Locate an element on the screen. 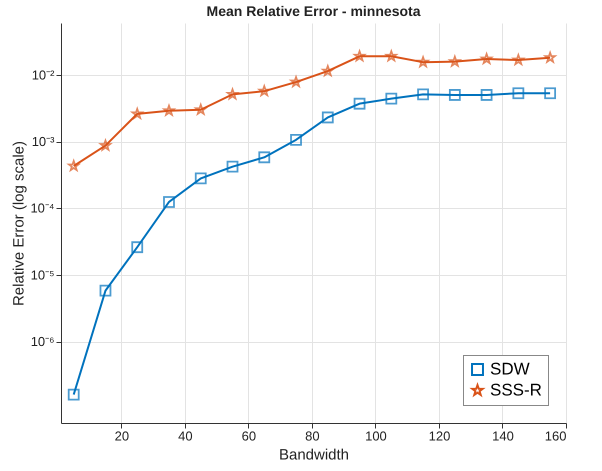 The height and width of the screenshot is (471, 602). legend-label: SDW is located at coordinates (510, 369).